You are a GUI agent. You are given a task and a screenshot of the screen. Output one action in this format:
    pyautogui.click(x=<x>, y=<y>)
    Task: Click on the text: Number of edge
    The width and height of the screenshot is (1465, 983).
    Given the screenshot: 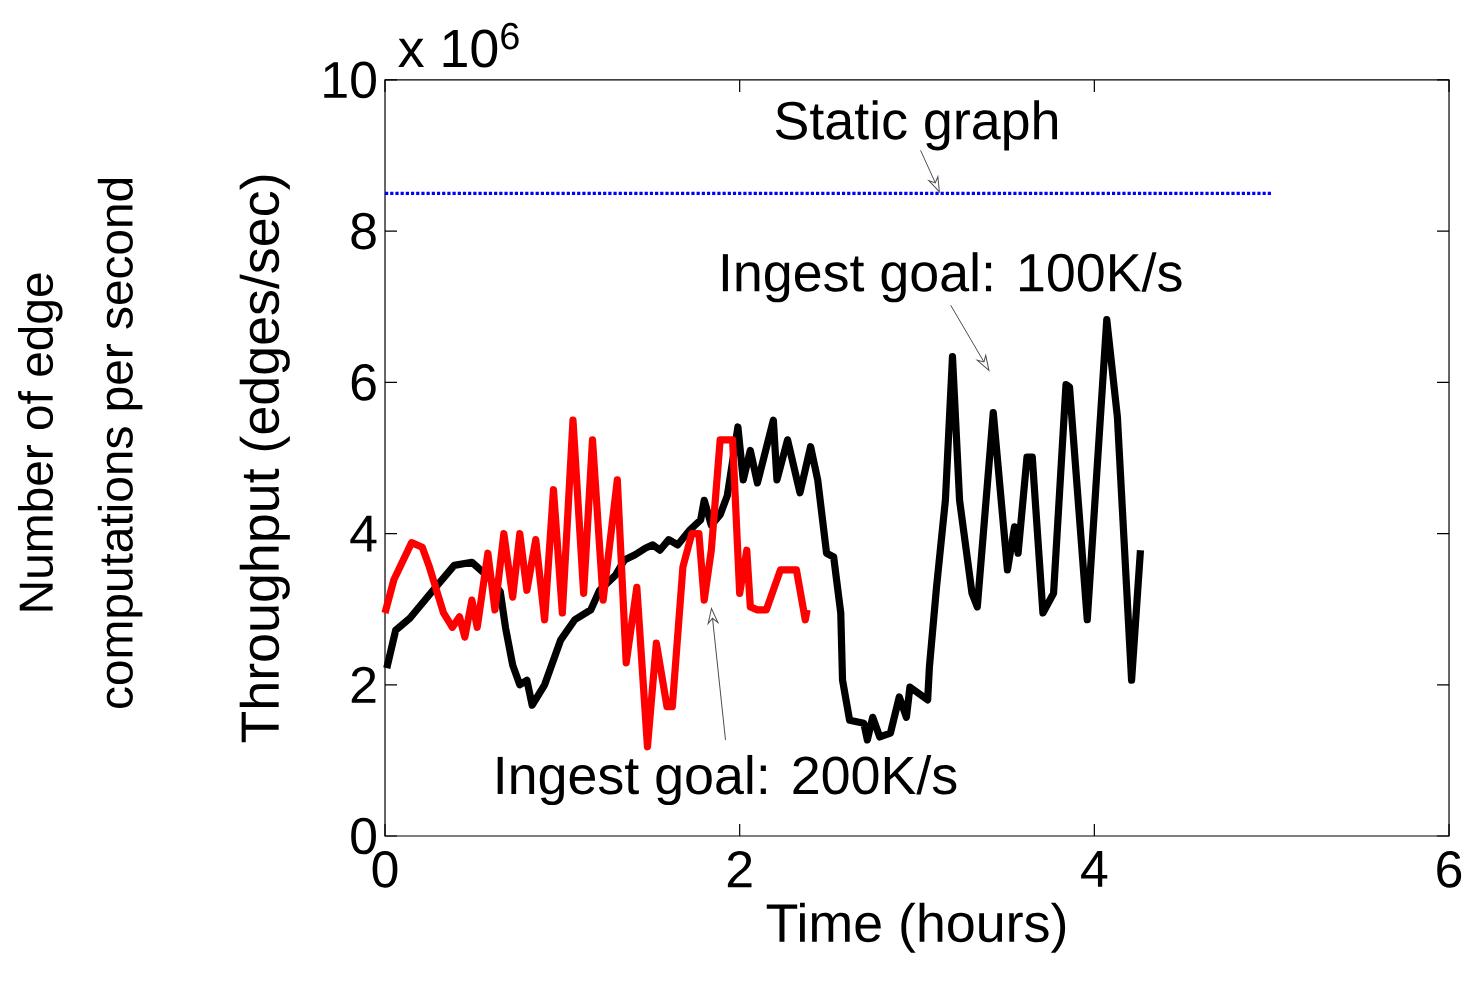 What is the action you would take?
    pyautogui.click(x=40, y=442)
    